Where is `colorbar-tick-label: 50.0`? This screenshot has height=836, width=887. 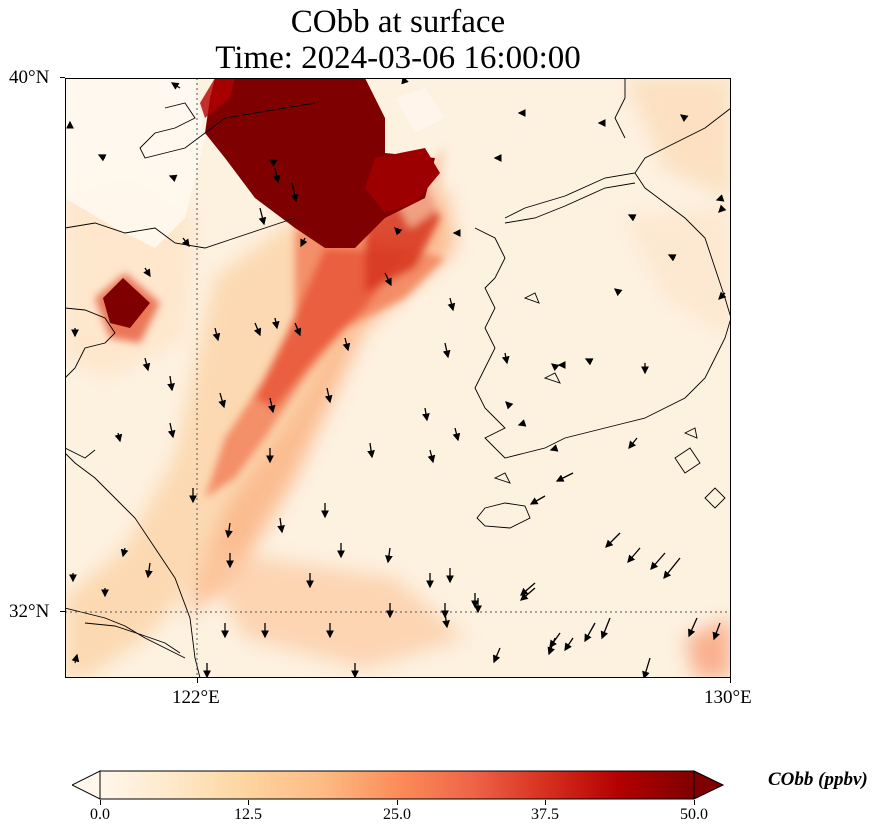 colorbar-tick-label: 50.0 is located at coordinates (694, 814).